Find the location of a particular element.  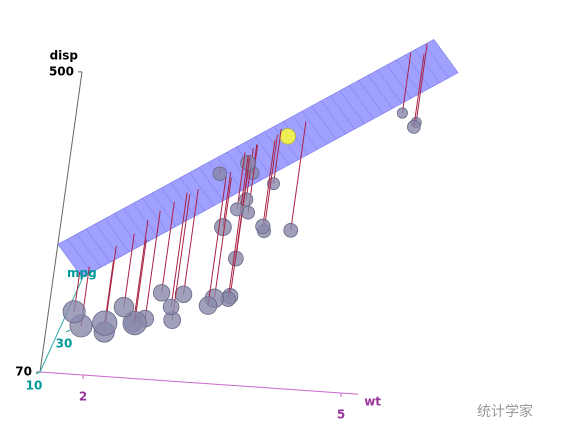

y-axis-title: mpg is located at coordinates (82, 273).